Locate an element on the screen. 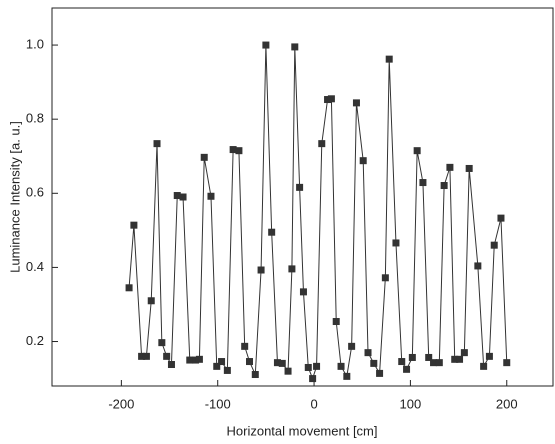  y-tick-label: 0.8 is located at coordinates (35, 118).